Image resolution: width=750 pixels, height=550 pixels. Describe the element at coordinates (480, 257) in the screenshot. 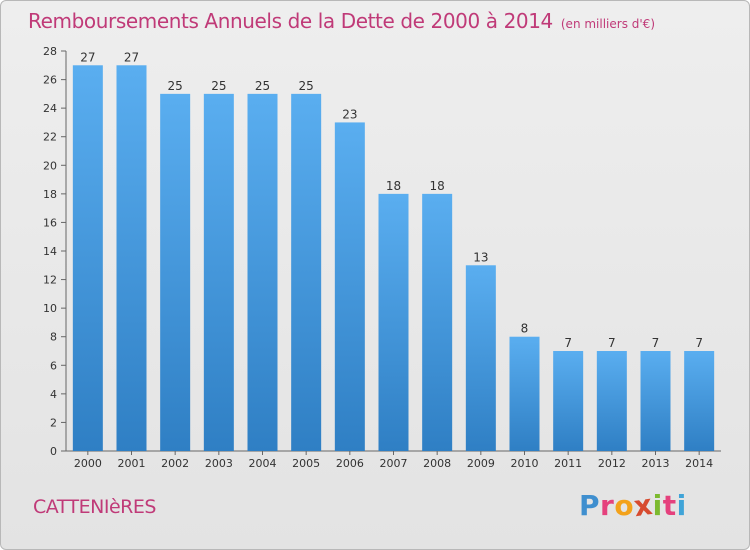

I see `bar-value-label: 13` at that location.